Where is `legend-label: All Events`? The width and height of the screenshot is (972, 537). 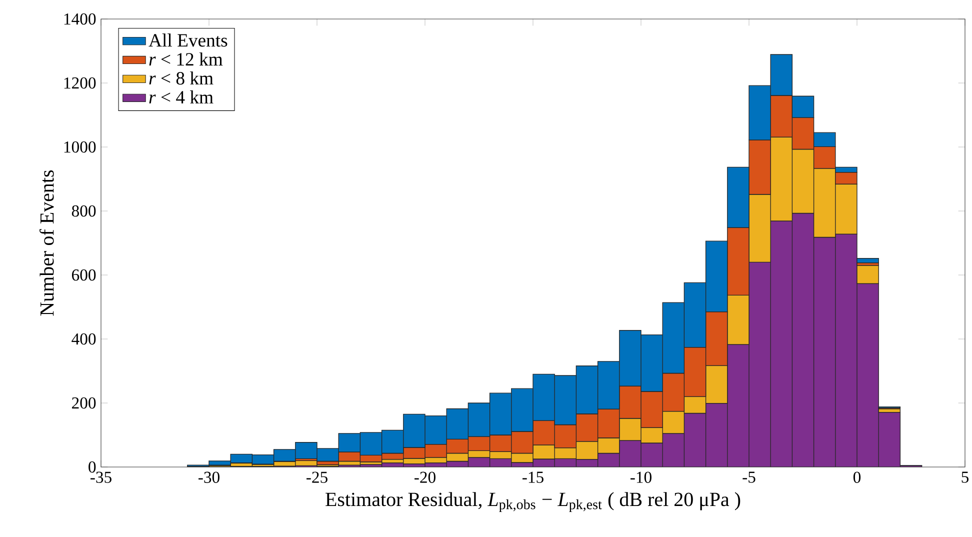 legend-label: All Events is located at coordinates (188, 40).